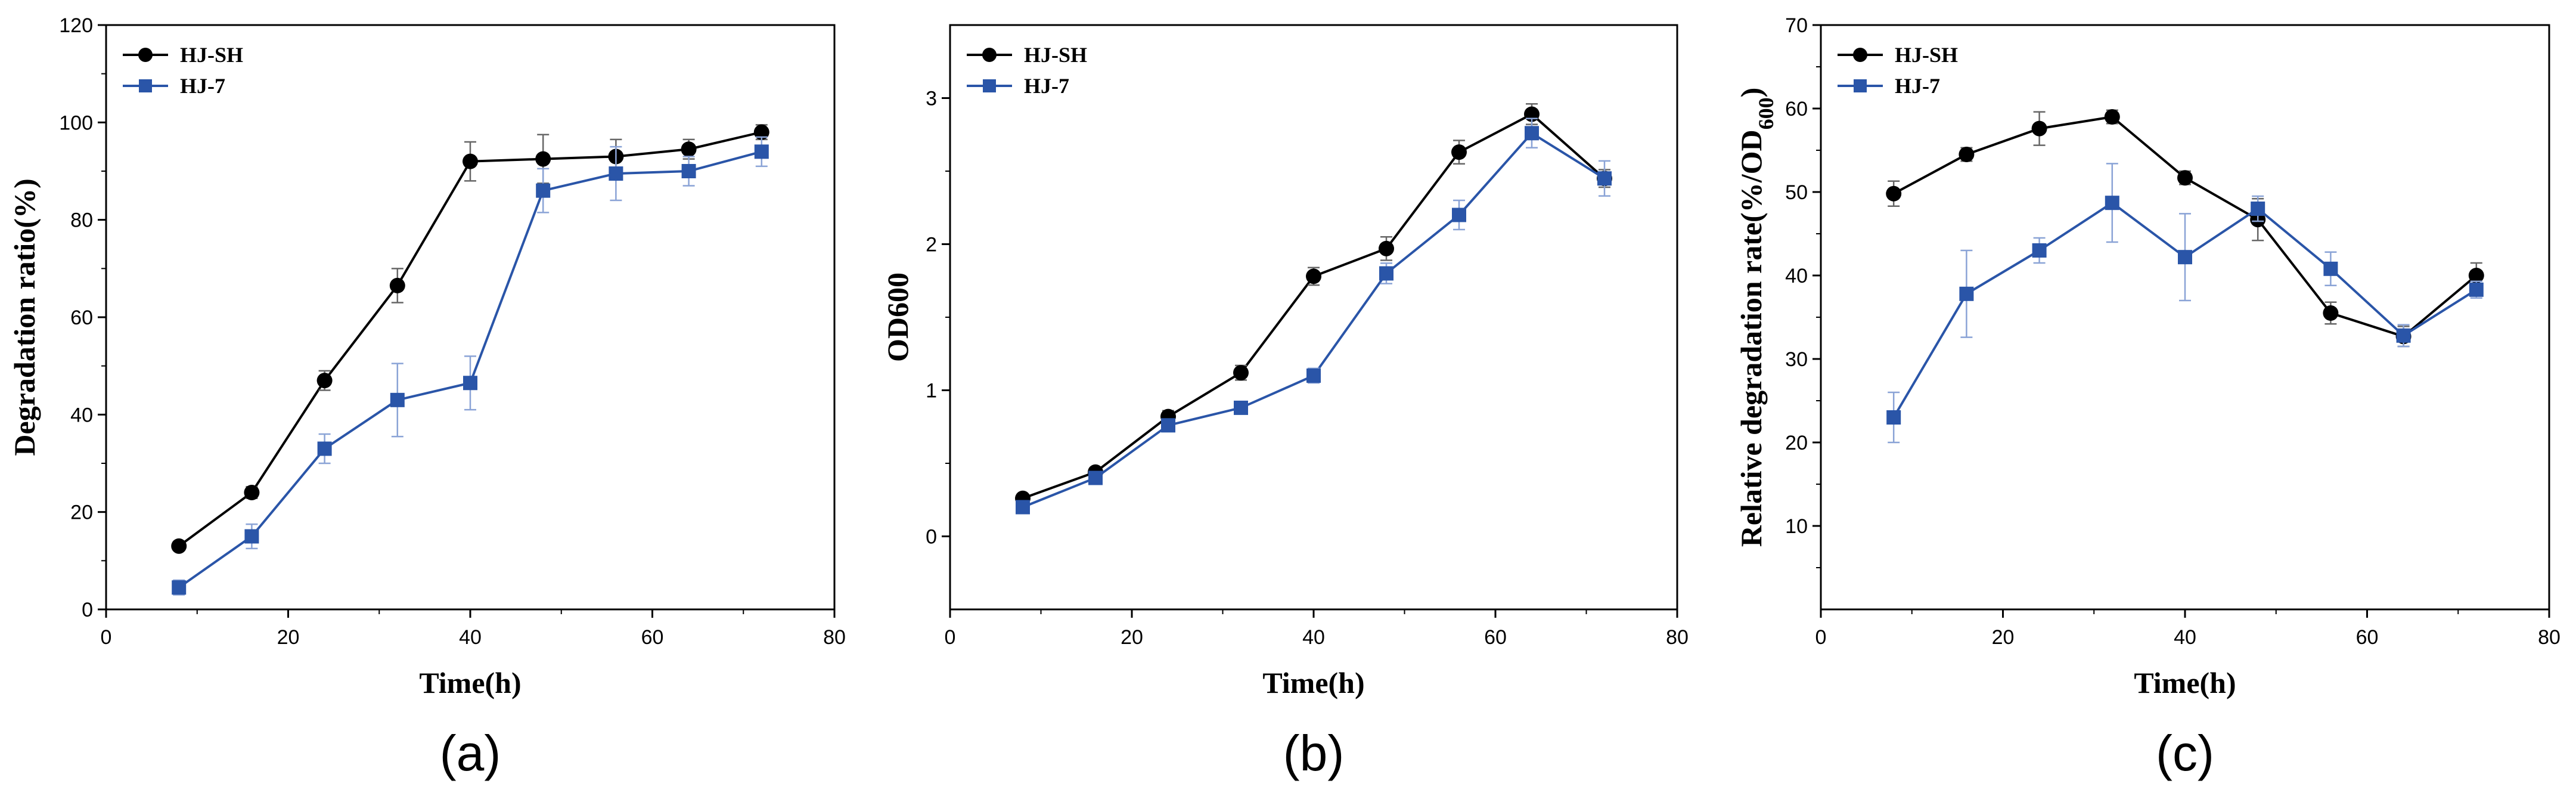 Image resolution: width=2576 pixels, height=802 pixels. What do you see at coordinates (1797, 109) in the screenshot?
I see `y-tick-label: 60` at bounding box center [1797, 109].